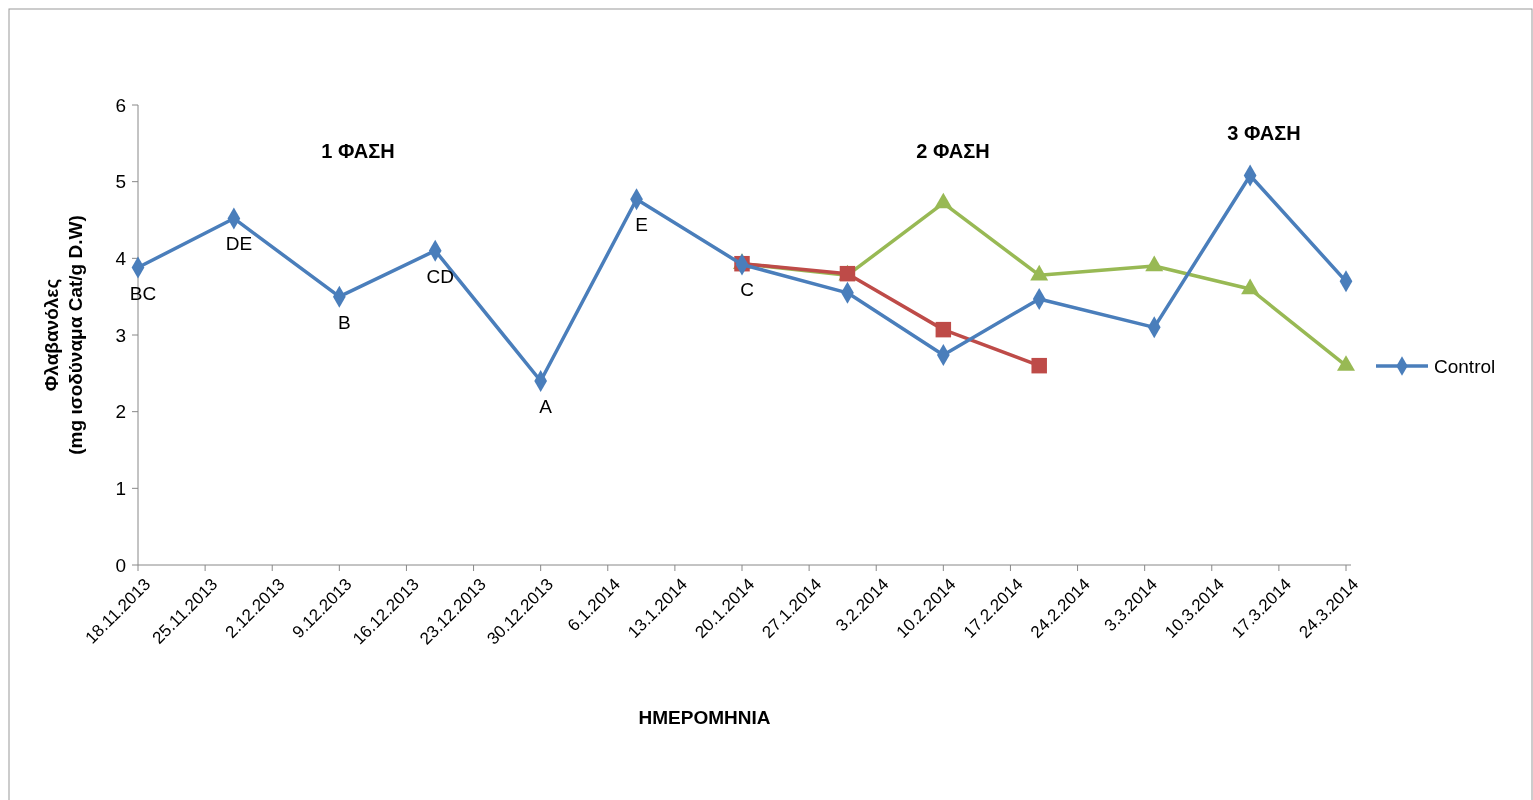 The height and width of the screenshot is (800, 1533). I want to click on annotation: B, so click(344, 322).